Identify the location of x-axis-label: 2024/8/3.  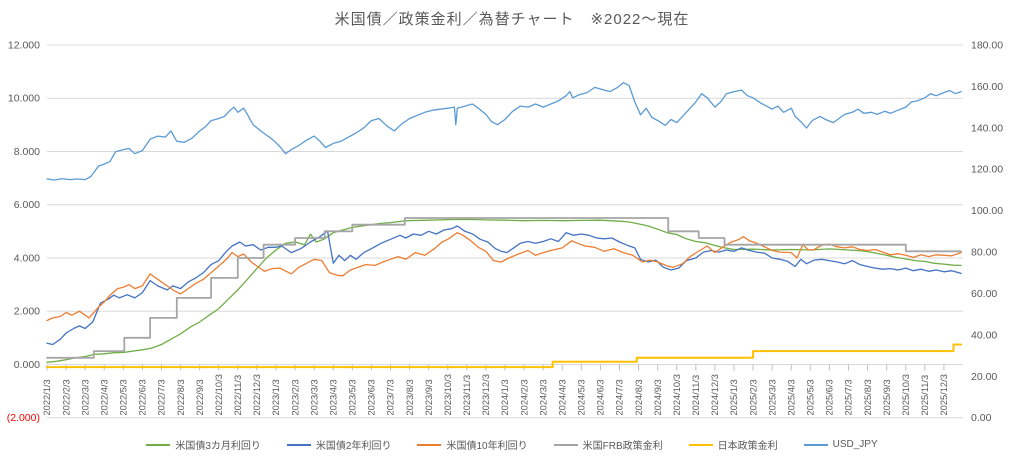
(639, 397).